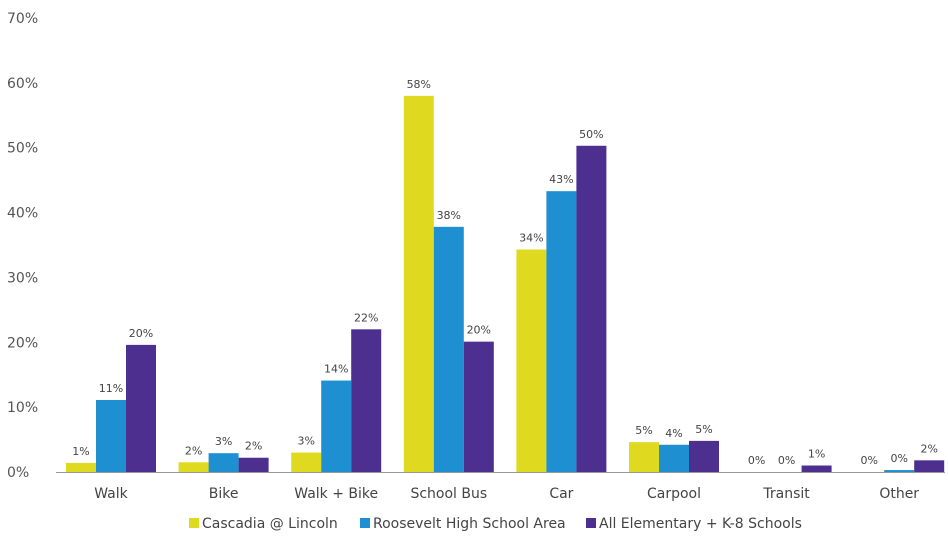 This screenshot has width=948, height=538. I want to click on legend-label: Roosevelt High School Area, so click(469, 524).